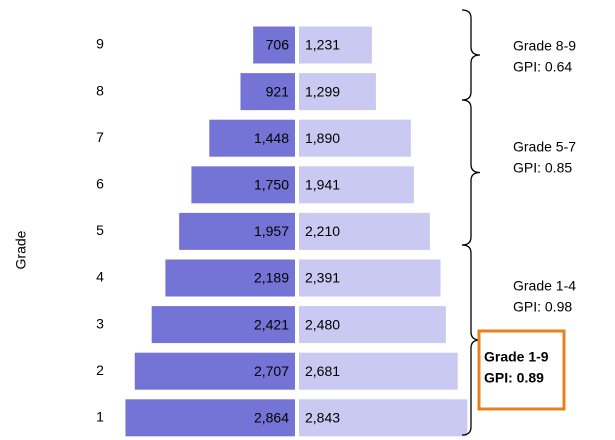 This screenshot has height=440, width=615. Describe the element at coordinates (271, 138) in the screenshot. I see `data-label: 1,448` at that location.